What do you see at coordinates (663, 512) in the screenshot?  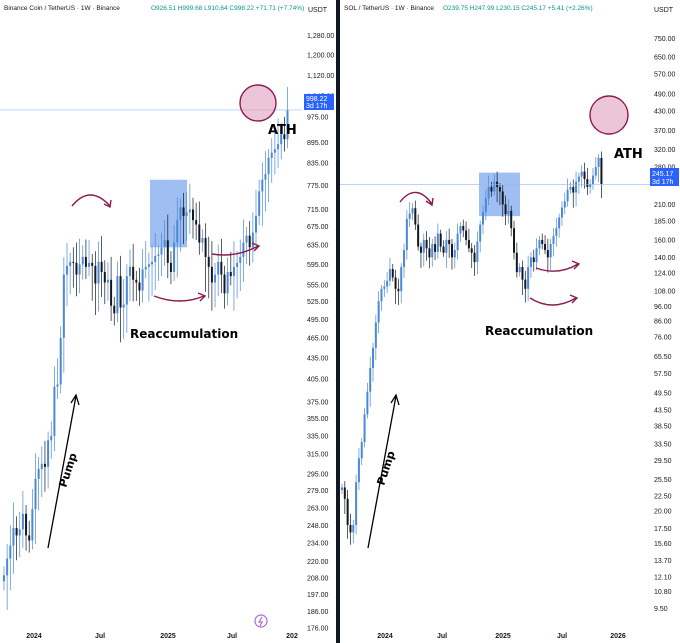 I see `right-y-tick-label: 20.00` at bounding box center [663, 512].